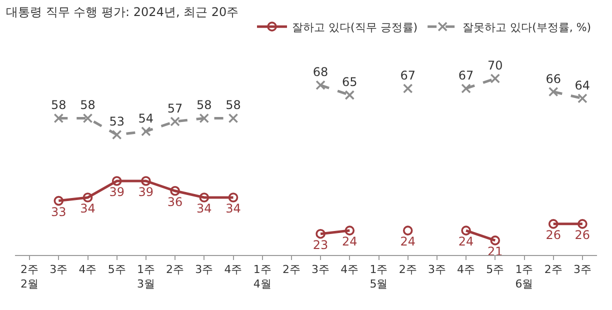  What do you see at coordinates (582, 85) in the screenshot?
I see `data-label: 64` at bounding box center [582, 85].